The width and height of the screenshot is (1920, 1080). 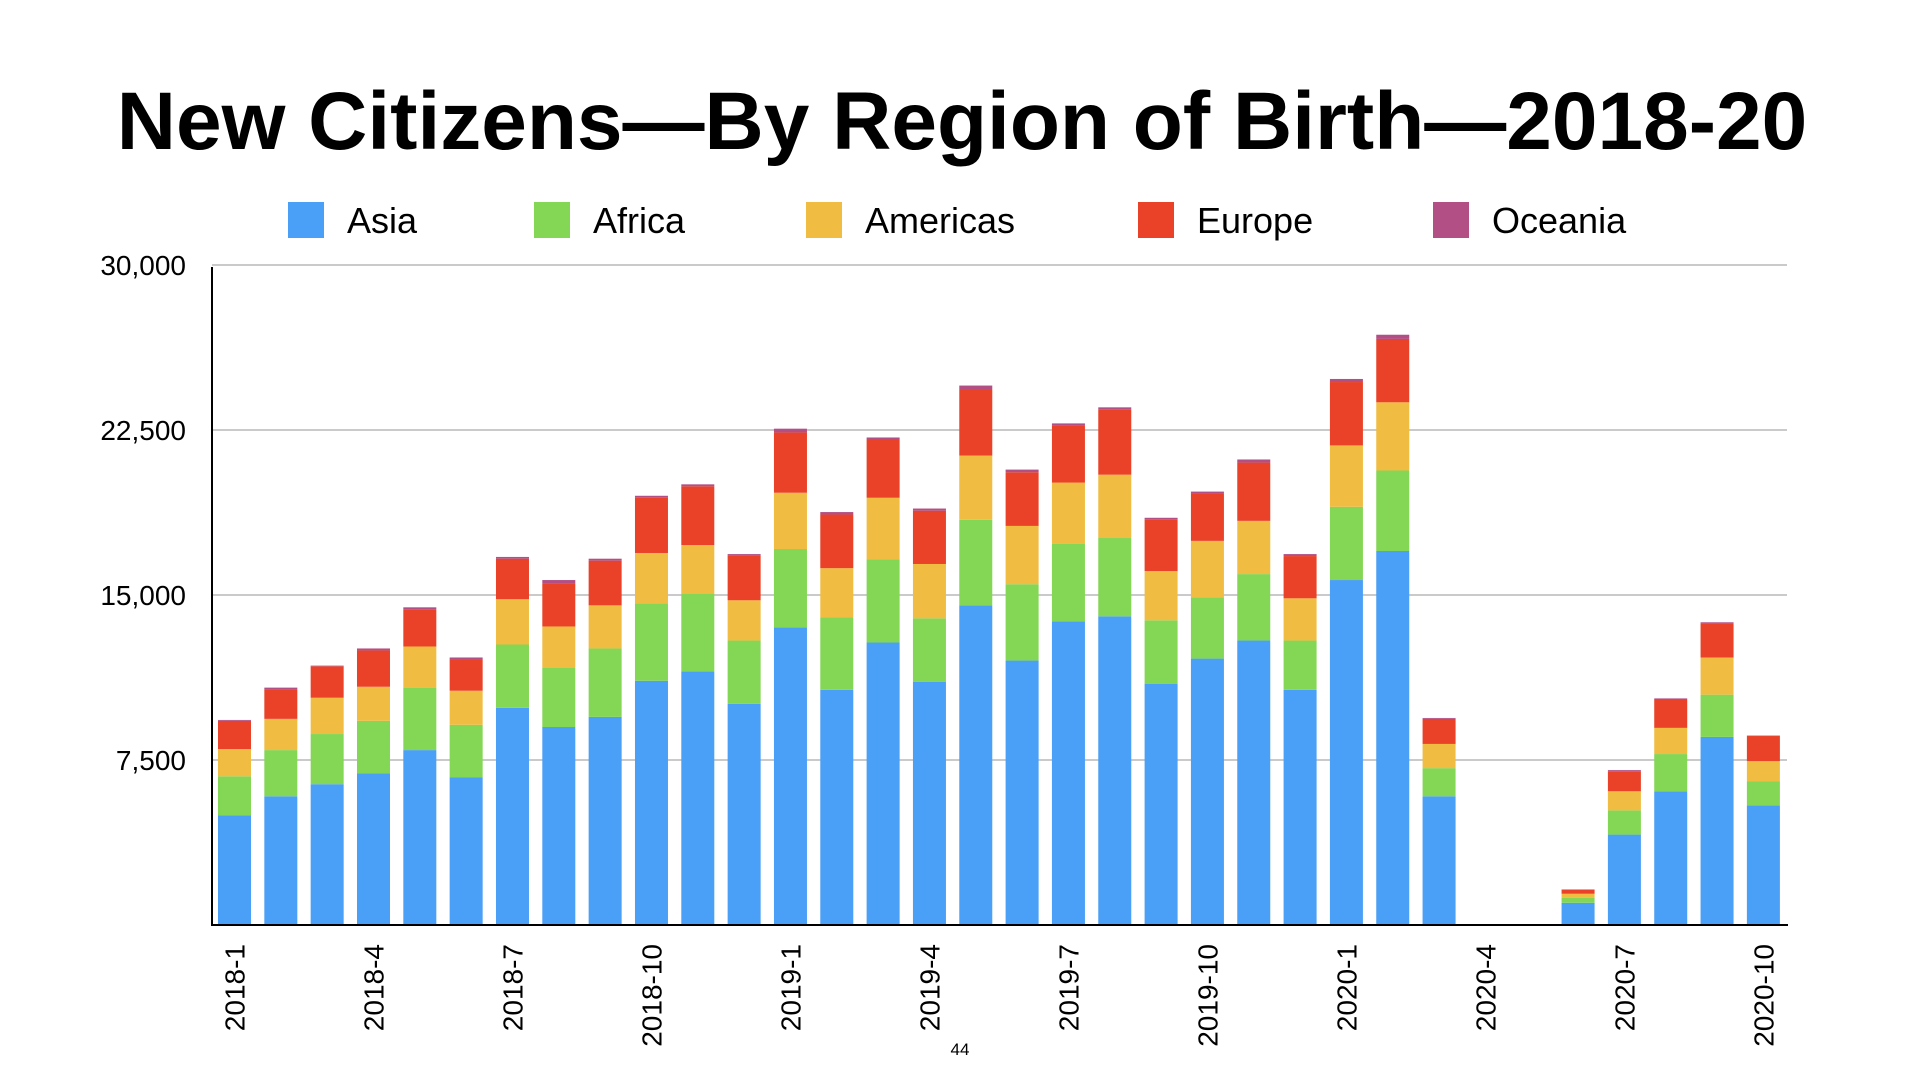 I want to click on x-tick-label: 2018-7, so click(x=512, y=987).